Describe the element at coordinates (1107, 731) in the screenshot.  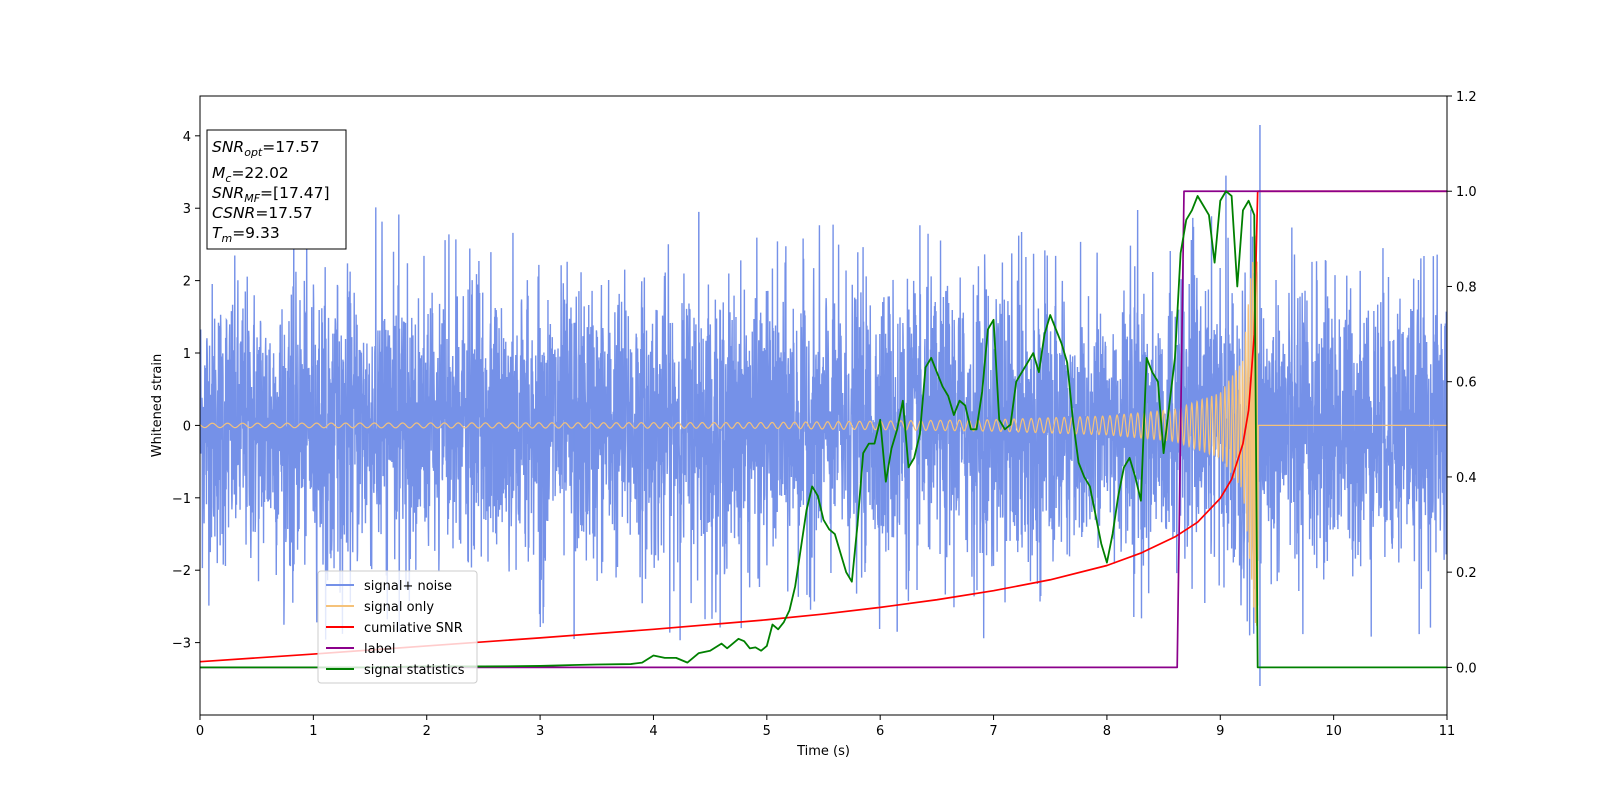
I see `x-tick-label: 8` at that location.